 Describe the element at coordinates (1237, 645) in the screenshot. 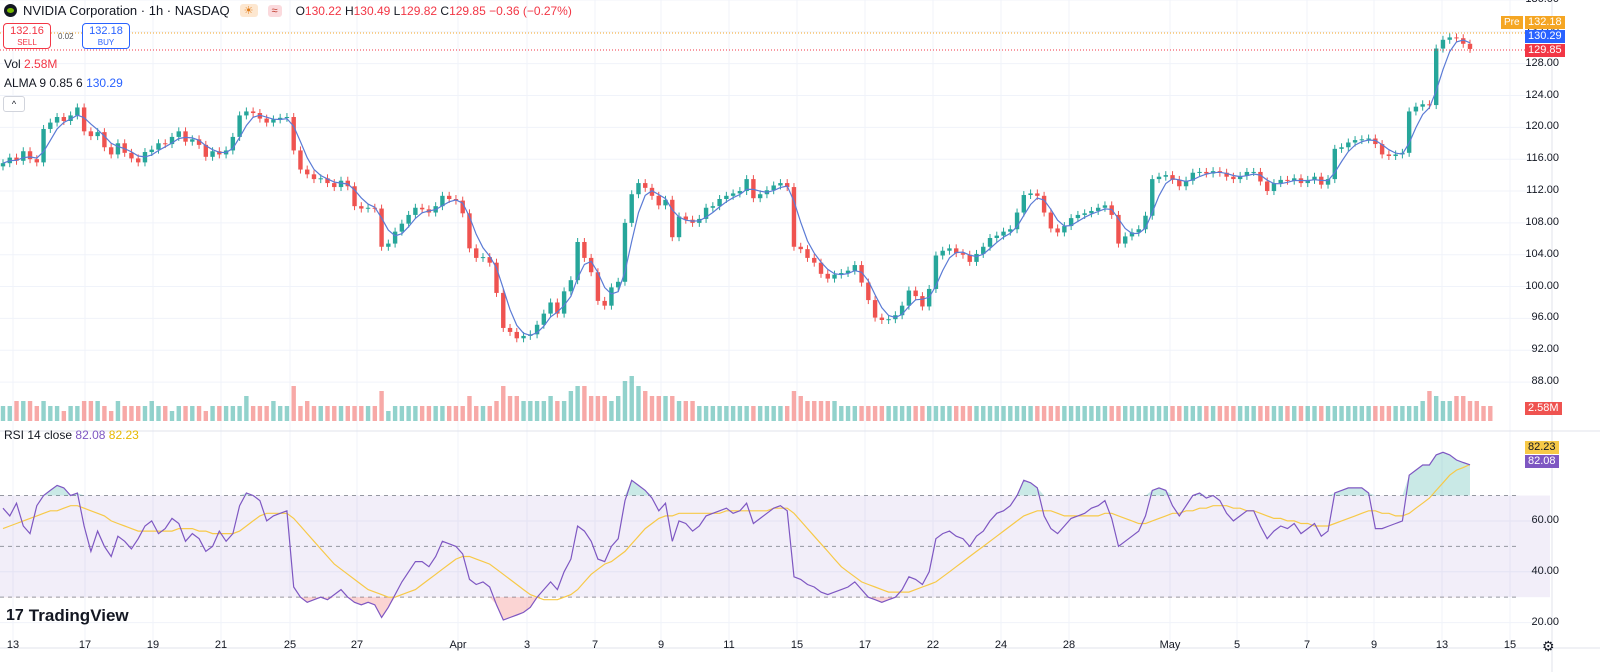

I see `time-tick: 5` at that location.